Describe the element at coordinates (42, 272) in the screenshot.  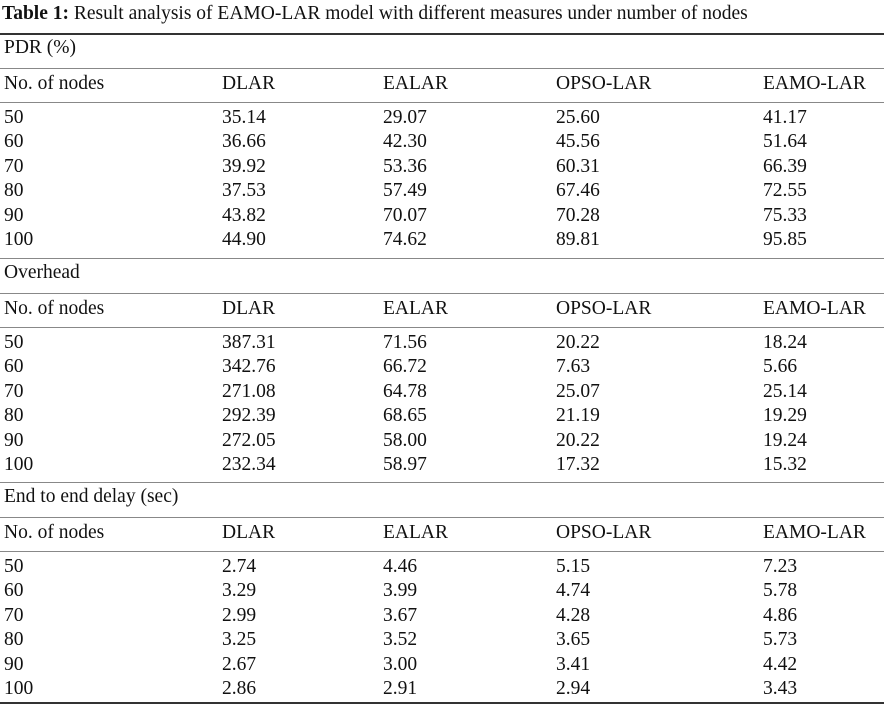
I see `section-title: Overhead` at that location.